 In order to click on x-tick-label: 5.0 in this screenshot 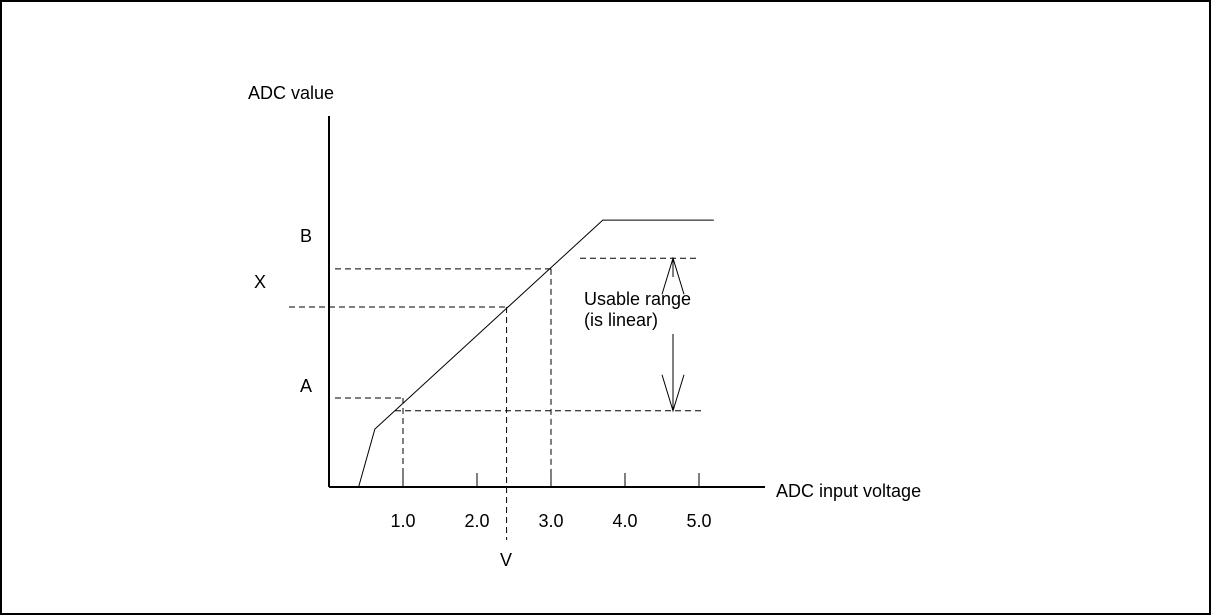, I will do `click(698, 521)`.